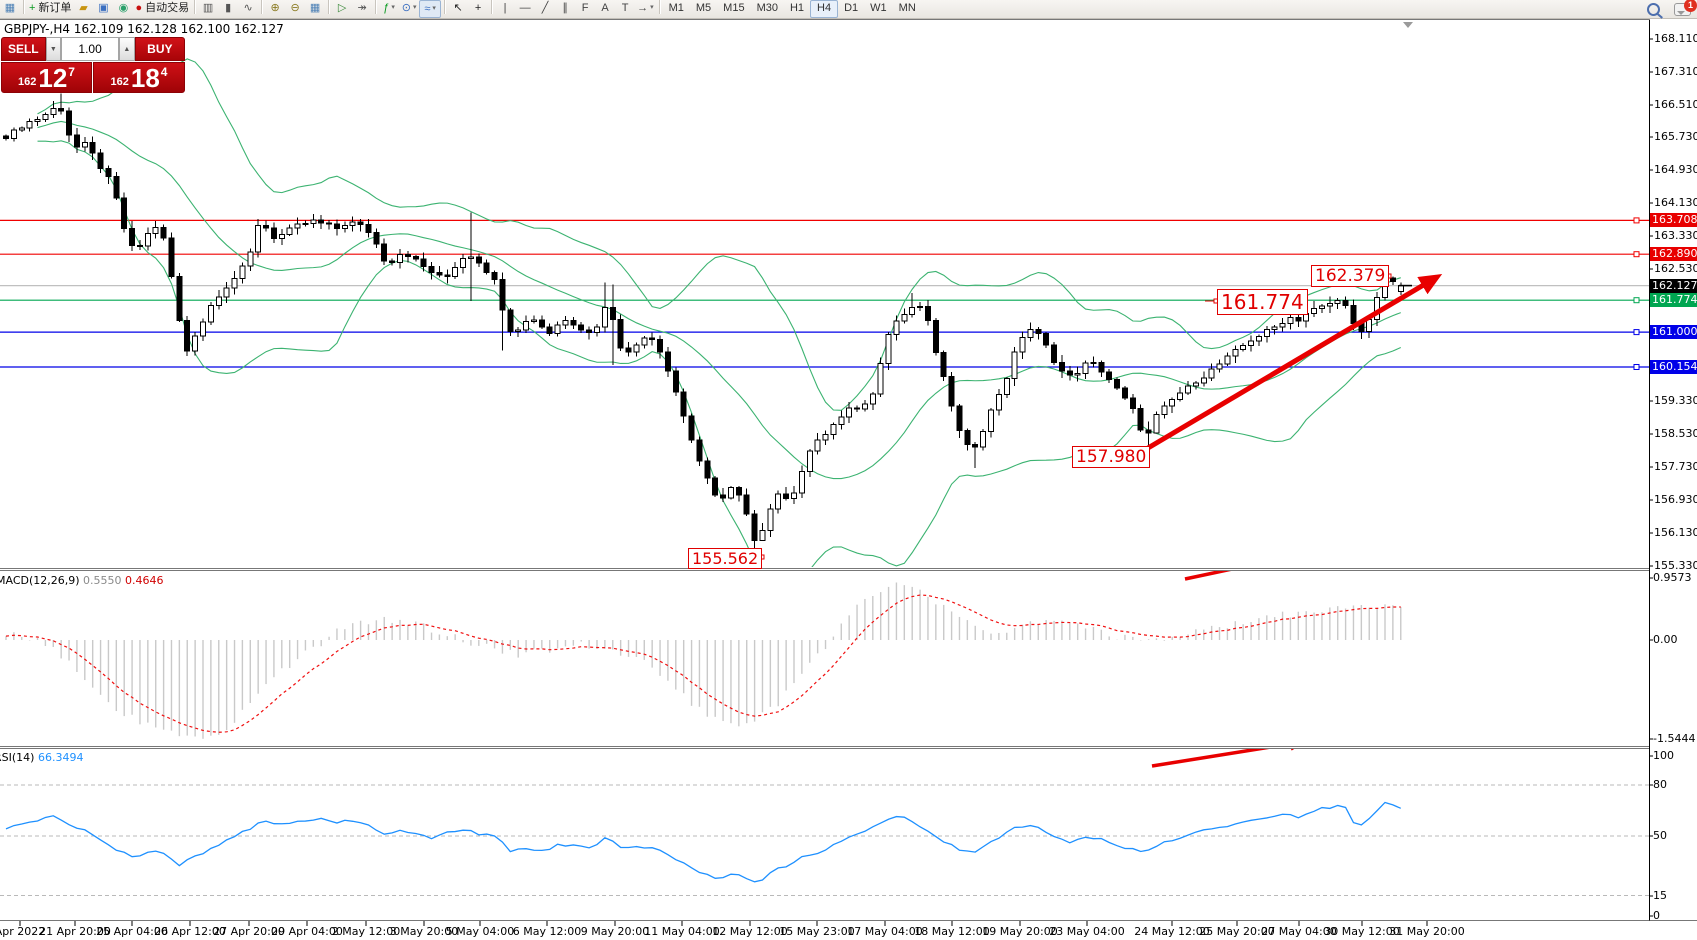 Image resolution: width=1697 pixels, height=940 pixels. What do you see at coordinates (878, 8) in the screenshot?
I see `timeframe-w1: W1` at bounding box center [878, 8].